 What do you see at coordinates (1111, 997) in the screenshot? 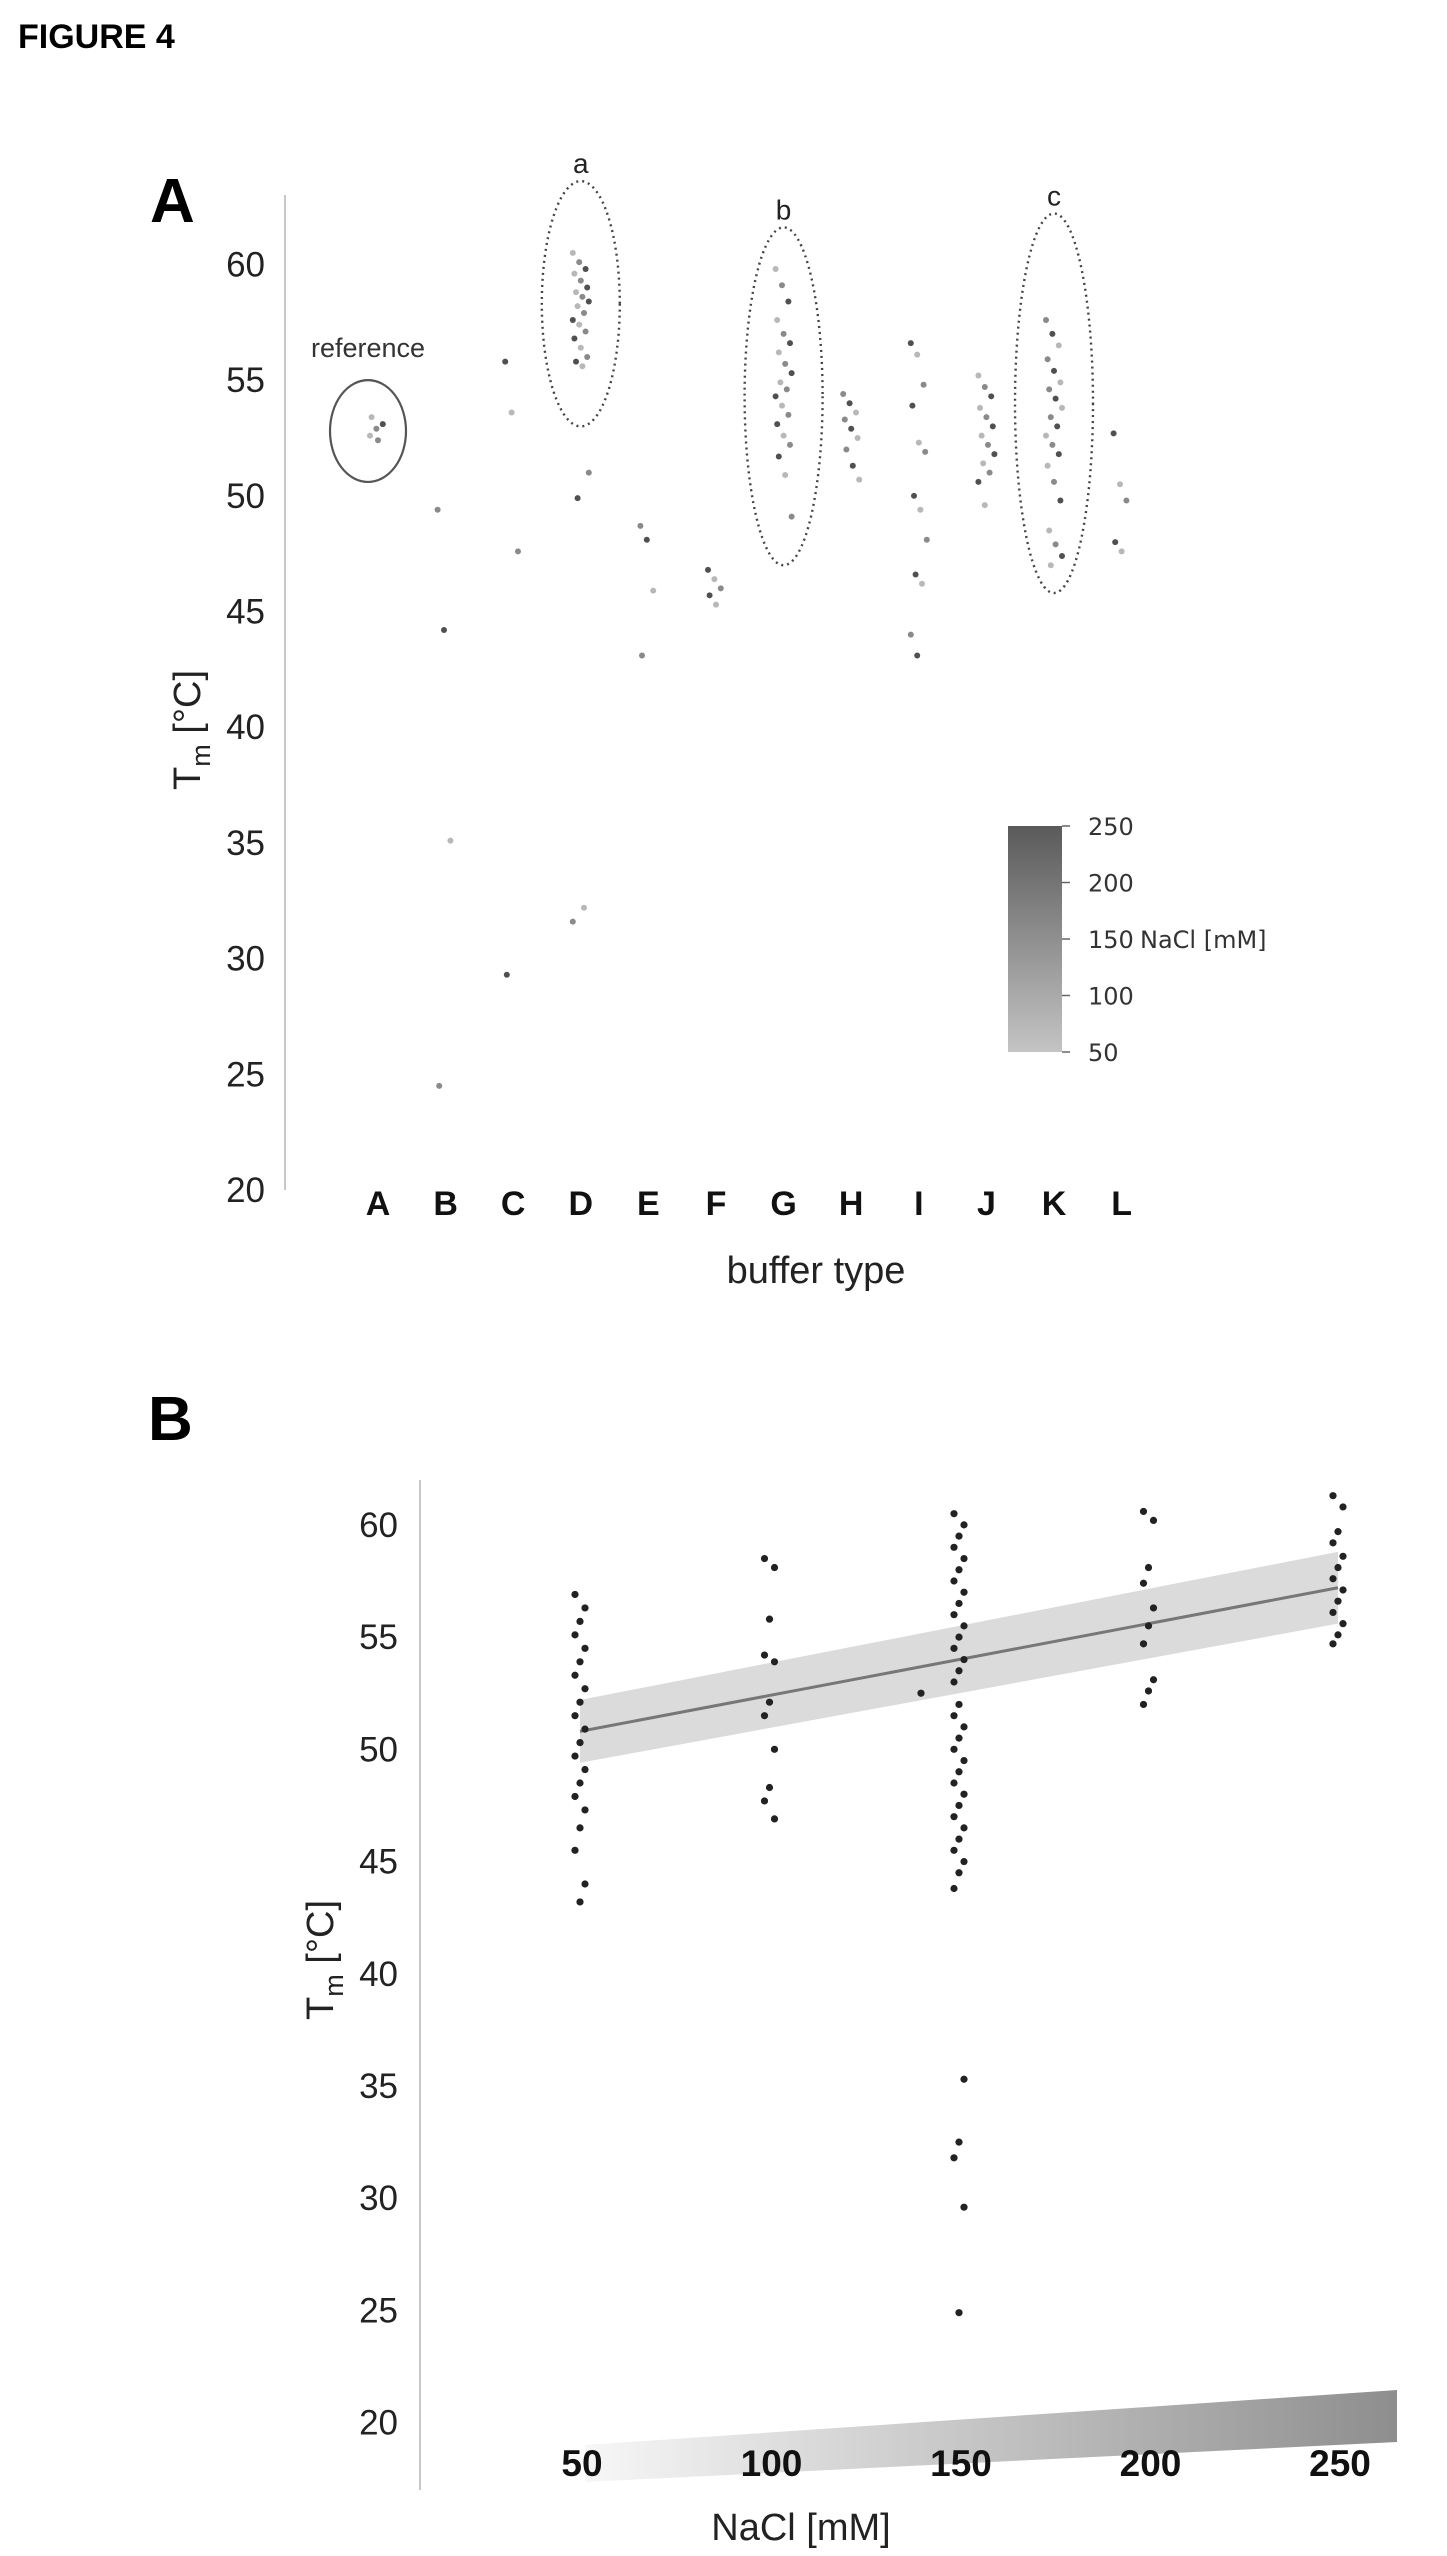
I see `nacl-color-bar-tick-label: 100` at bounding box center [1111, 997].